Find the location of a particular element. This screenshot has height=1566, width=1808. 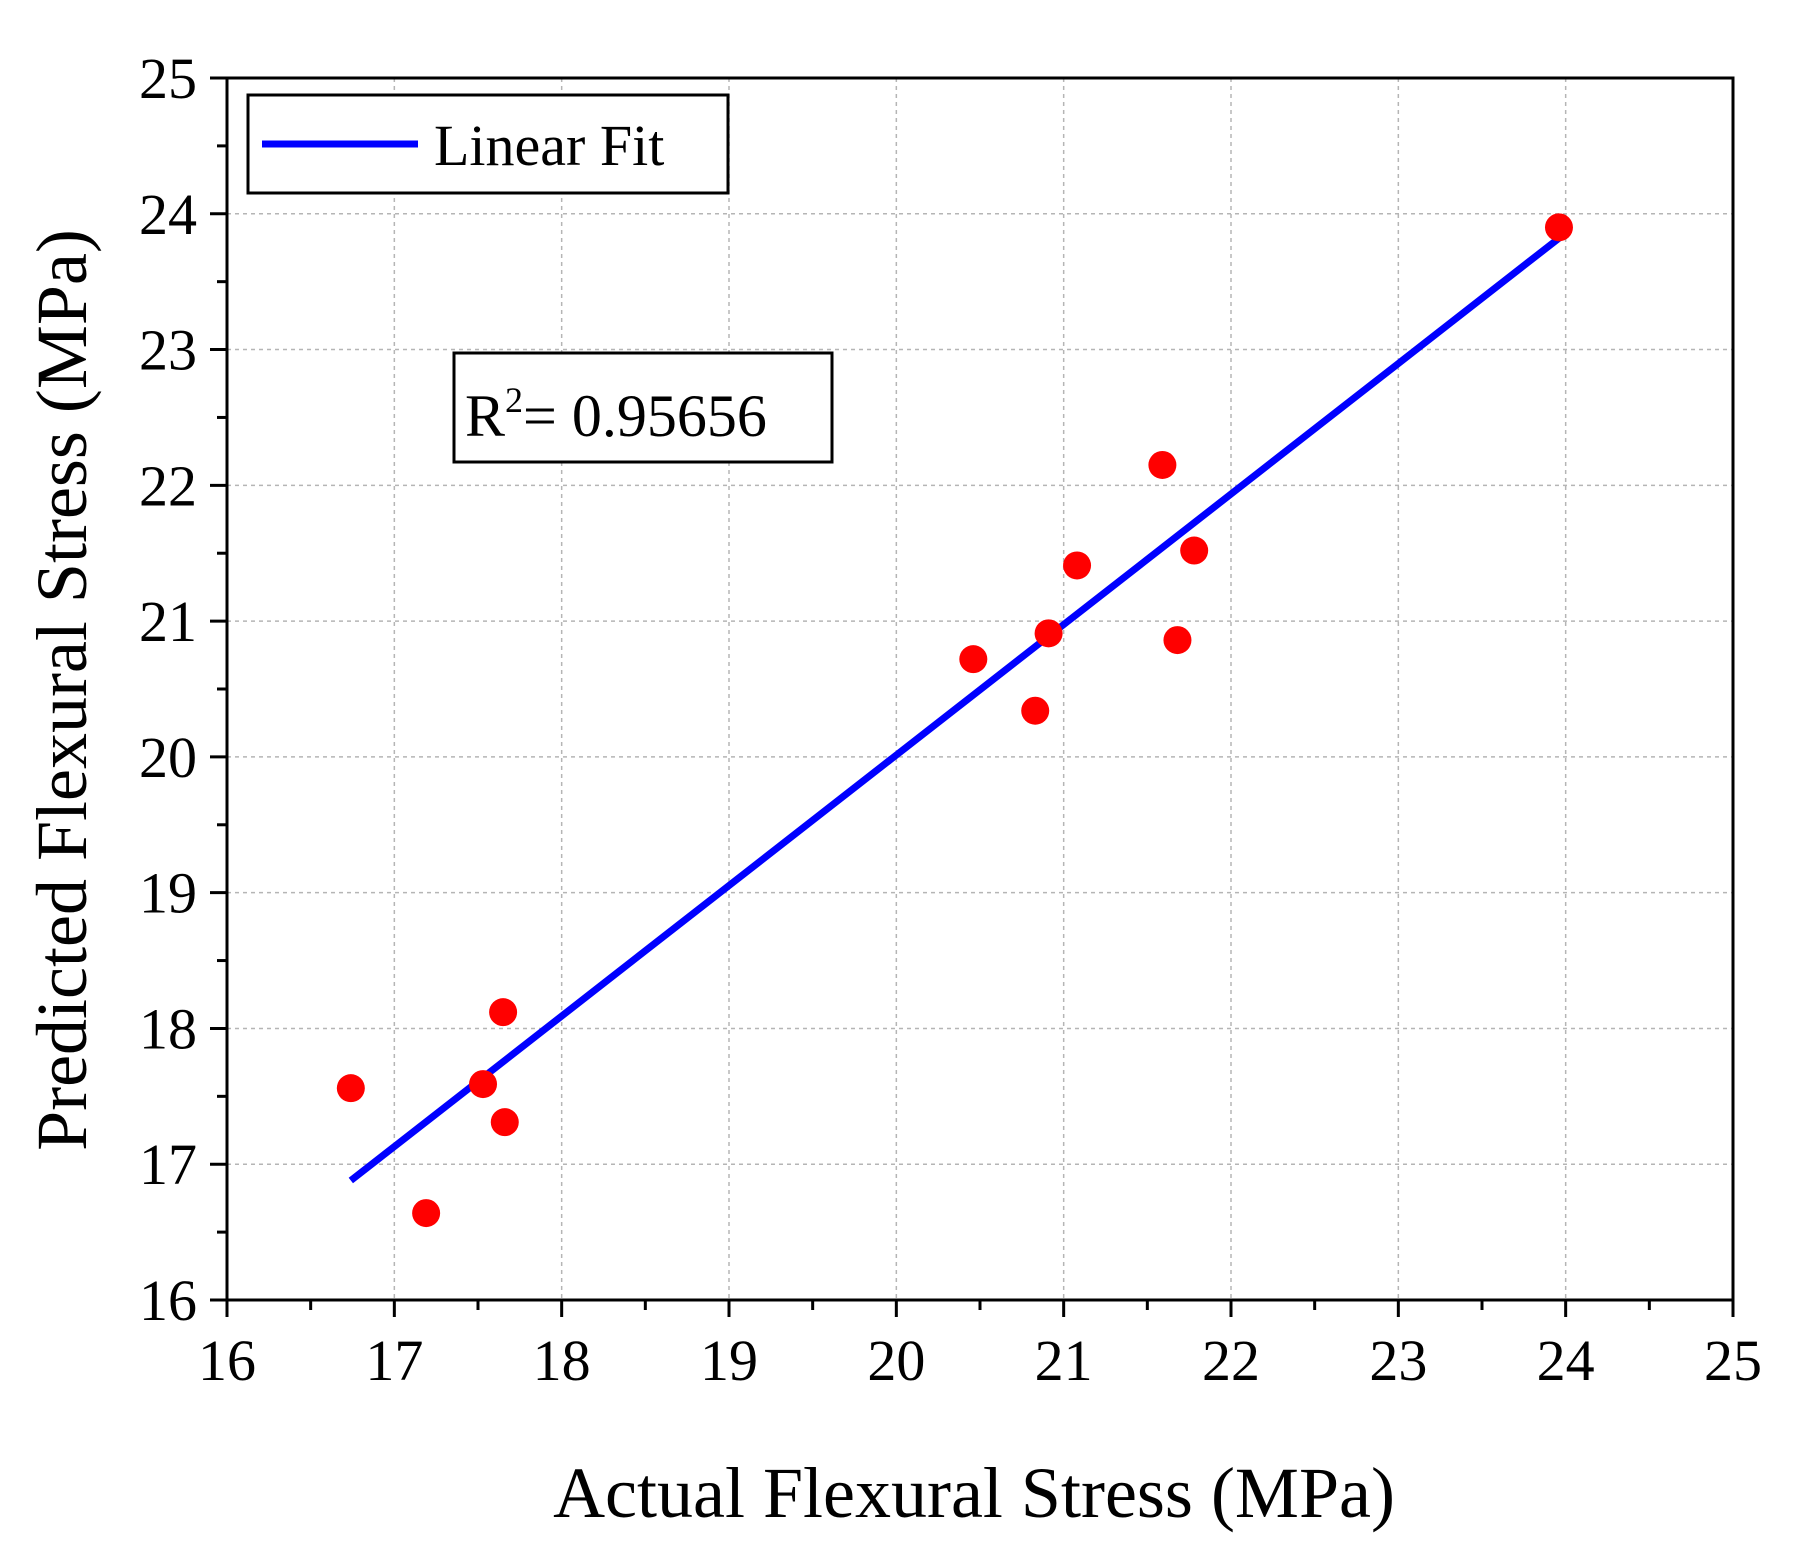

x-tick-label: 22 is located at coordinates (1231, 1360).